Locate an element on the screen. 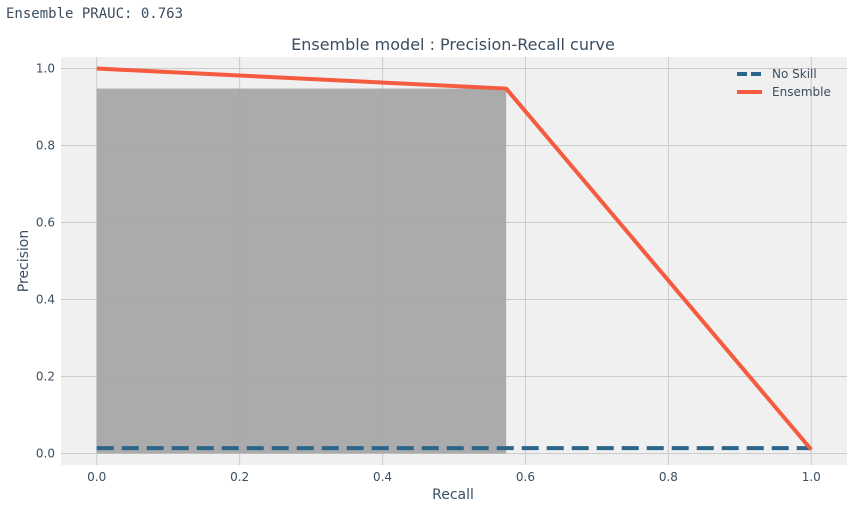 This screenshot has width=863, height=523. y-tick-label: 1.0 is located at coordinates (45, 69).